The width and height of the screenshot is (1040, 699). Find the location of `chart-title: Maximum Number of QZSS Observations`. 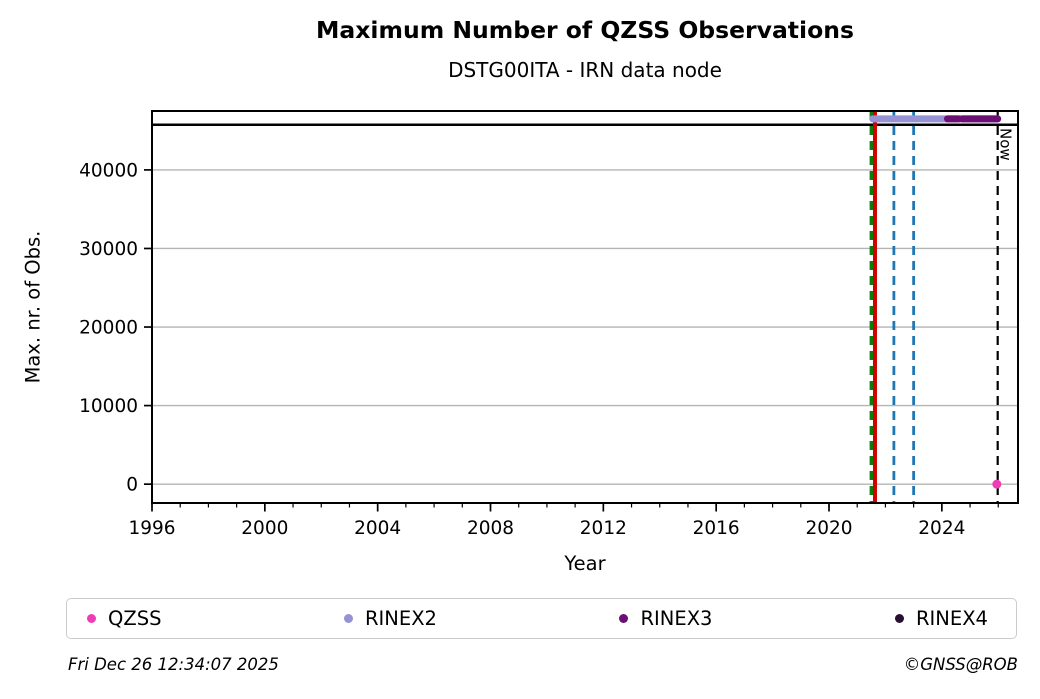

chart-title: Maximum Number of QZSS Observations is located at coordinates (585, 30).